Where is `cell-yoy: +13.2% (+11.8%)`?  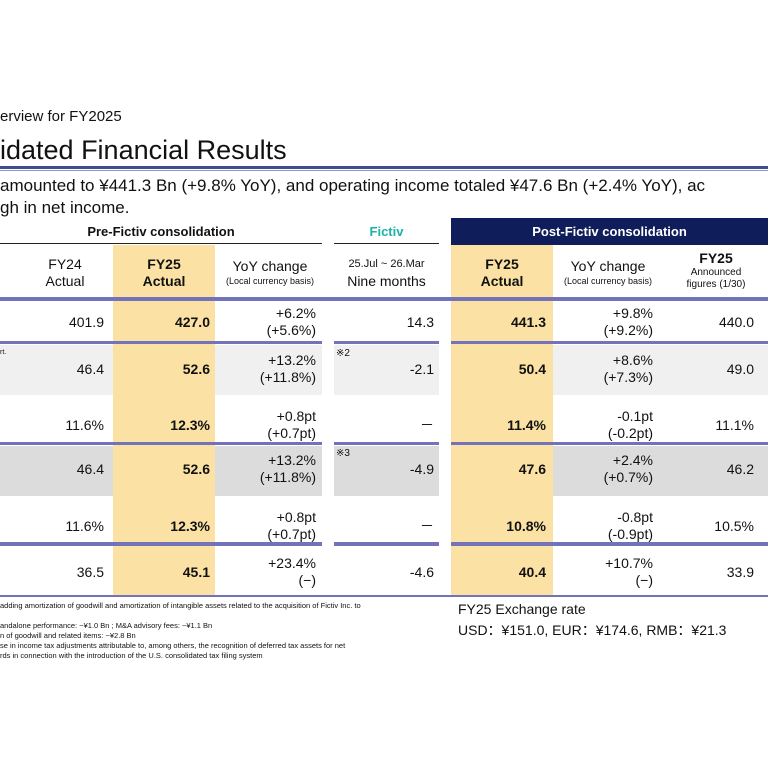
cell-yoy: +13.2% (+11.8%) is located at coordinates (266, 369).